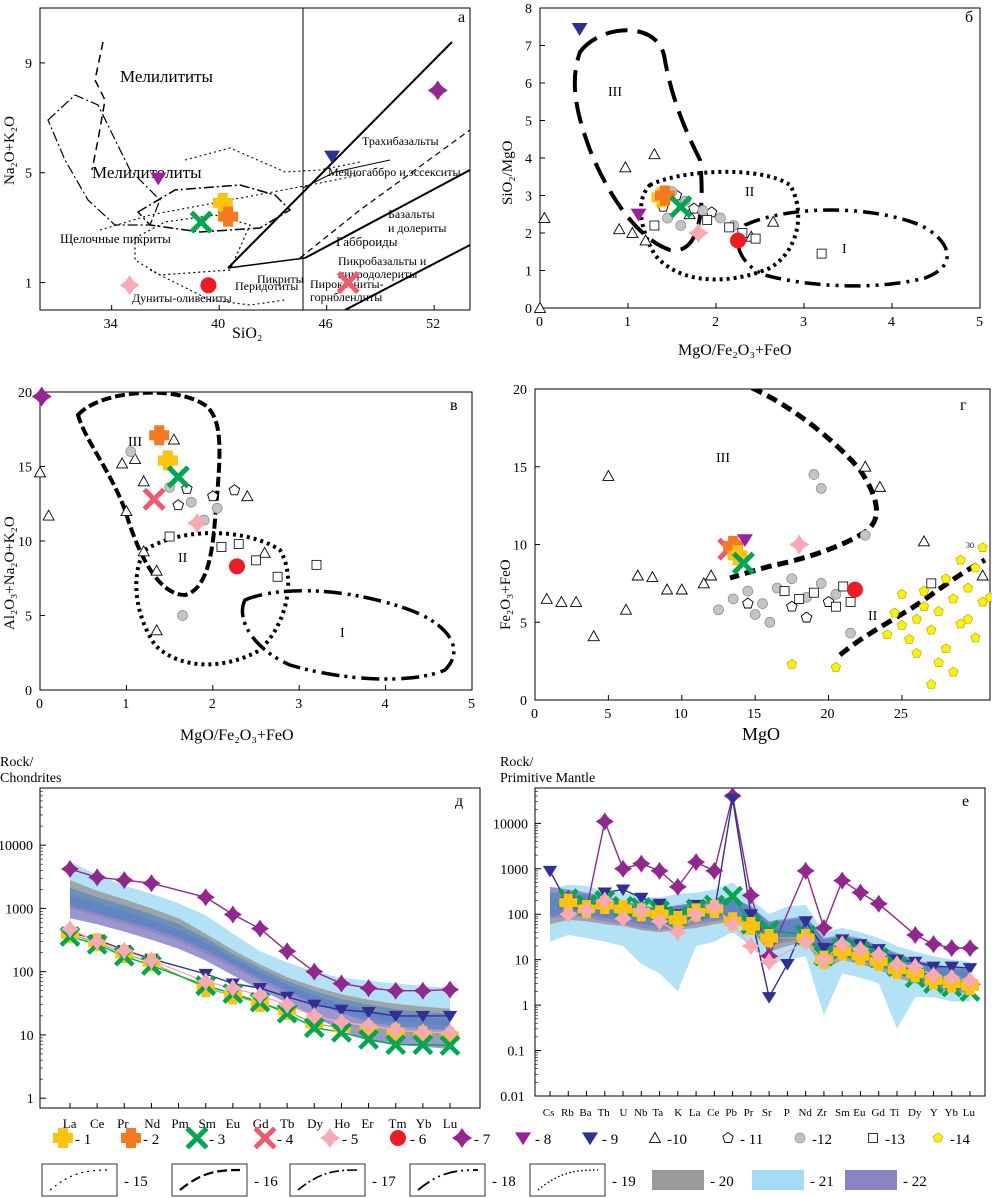 Image resolution: width=992 pixels, height=1198 pixels. What do you see at coordinates (167, 76) in the screenshot?
I see `field-label: Мелилититы` at bounding box center [167, 76].